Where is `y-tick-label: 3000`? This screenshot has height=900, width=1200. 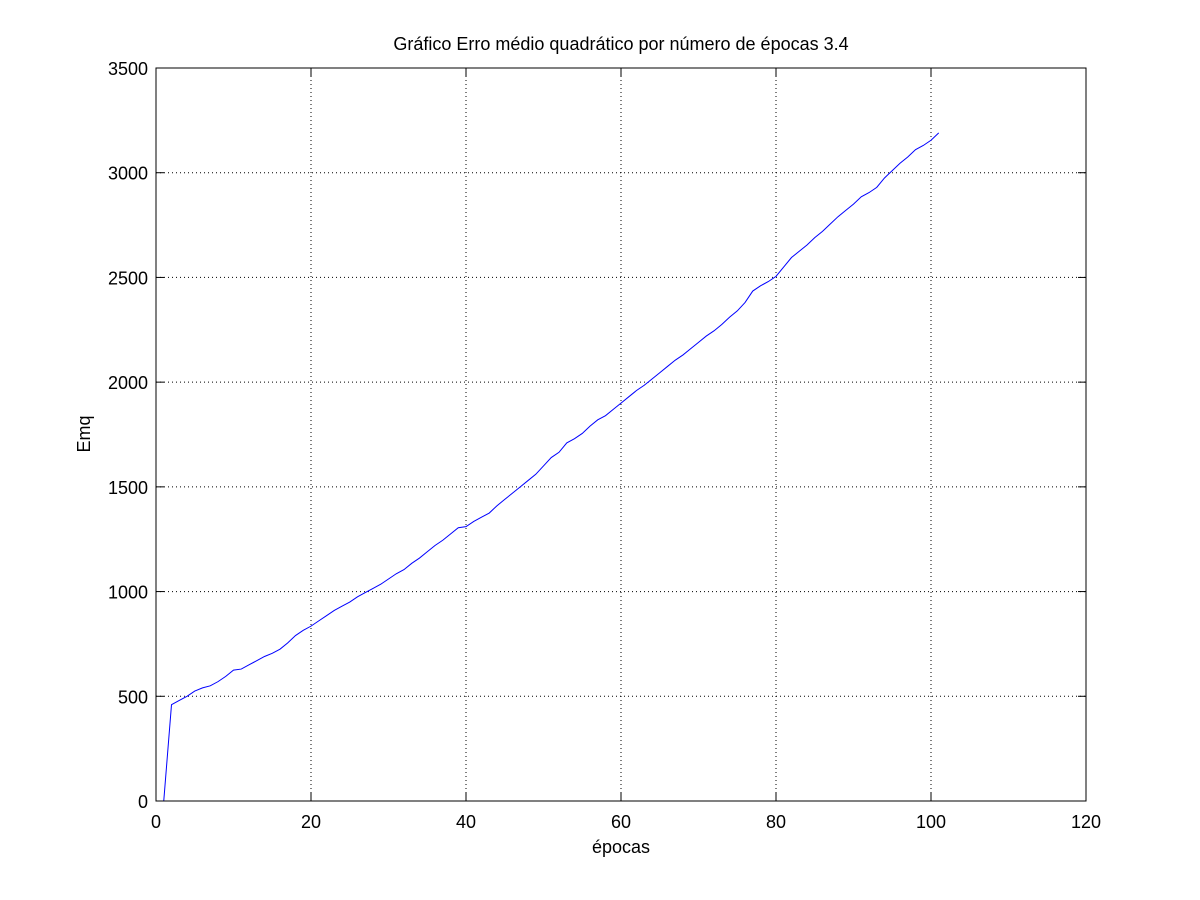 y-tick-label: 3000 is located at coordinates (128, 174).